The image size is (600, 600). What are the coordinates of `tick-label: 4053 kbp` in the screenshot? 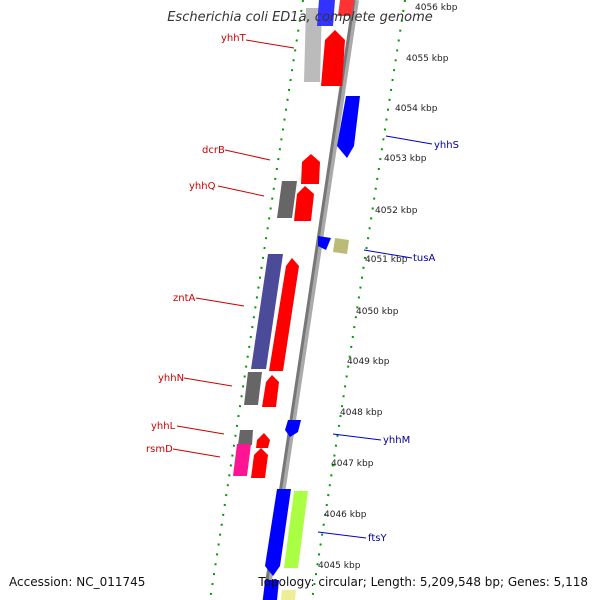 It's located at (405, 159).